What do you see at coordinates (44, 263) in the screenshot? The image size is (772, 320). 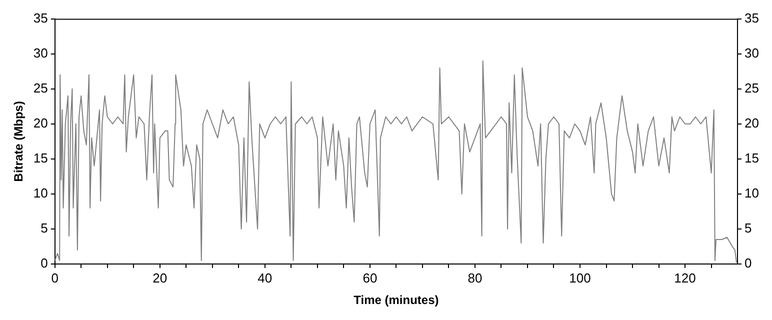 I see `y-tick-label: 0` at bounding box center [44, 263].